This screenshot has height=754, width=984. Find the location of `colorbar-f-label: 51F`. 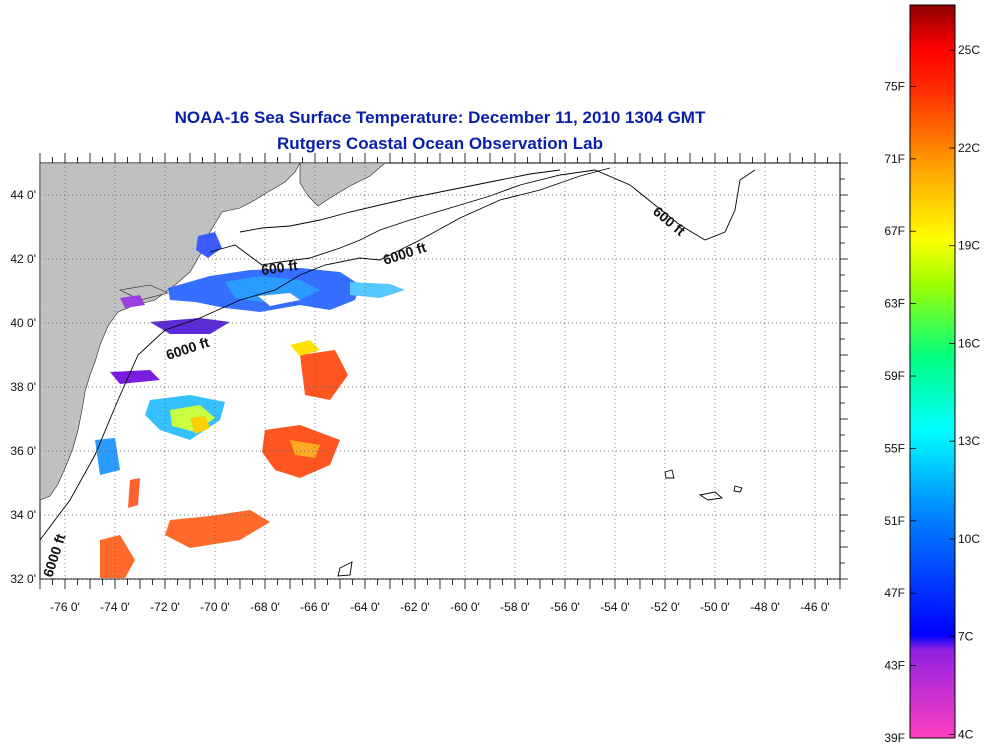

colorbar-f-label: 51F is located at coordinates (894, 521).